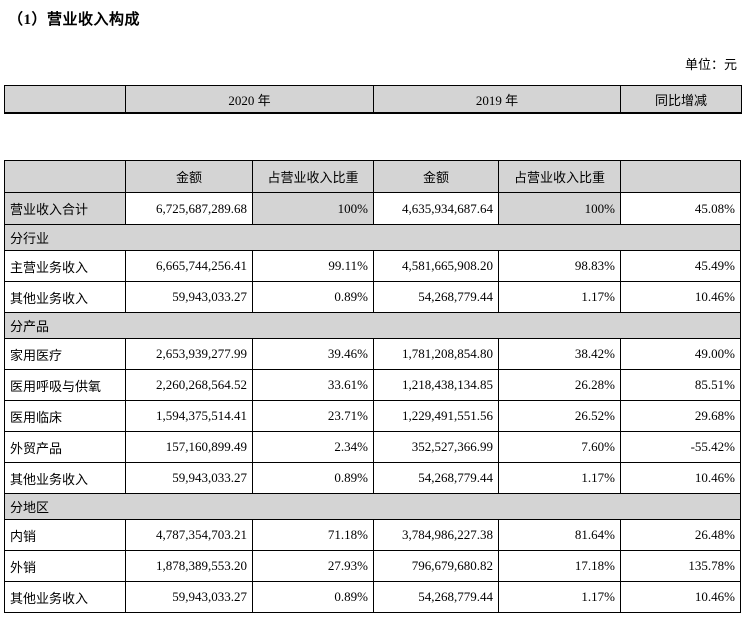 This screenshot has width=742, height=624. I want to click on section-title: （1）营业收入构成, so click(74, 20).